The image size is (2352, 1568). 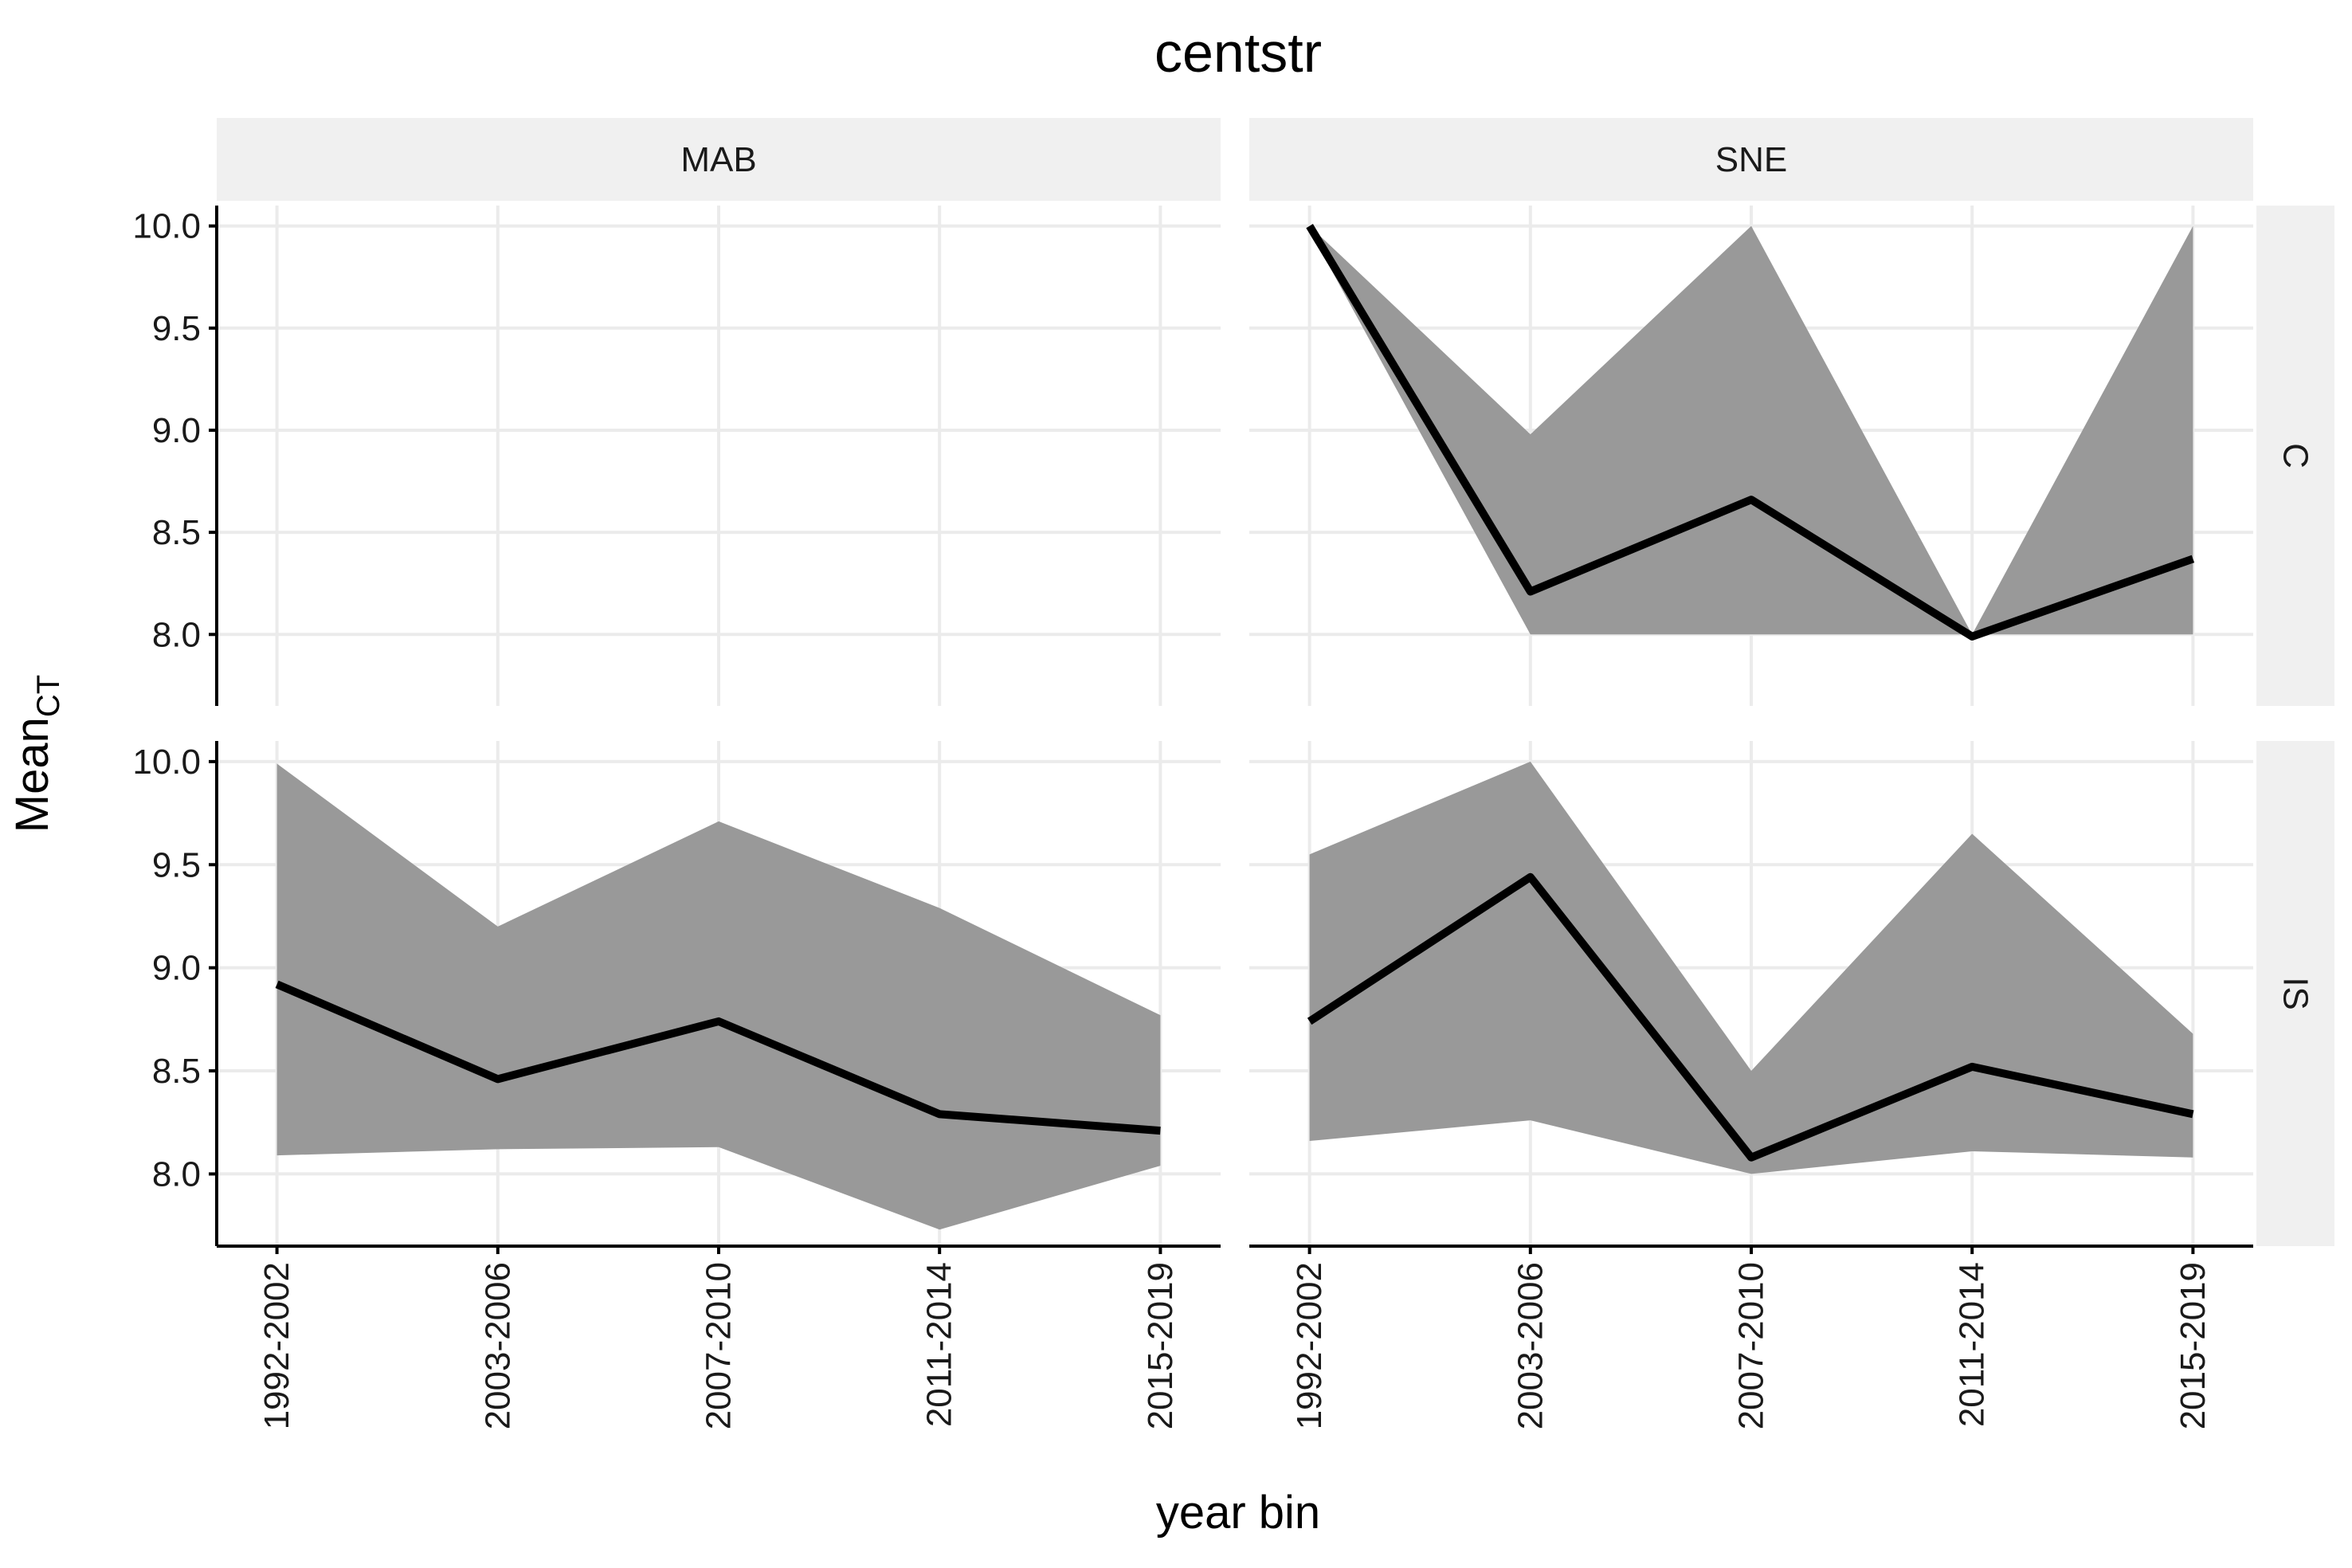 What do you see at coordinates (1238, 1513) in the screenshot?
I see `x-axis-title: year bin` at bounding box center [1238, 1513].